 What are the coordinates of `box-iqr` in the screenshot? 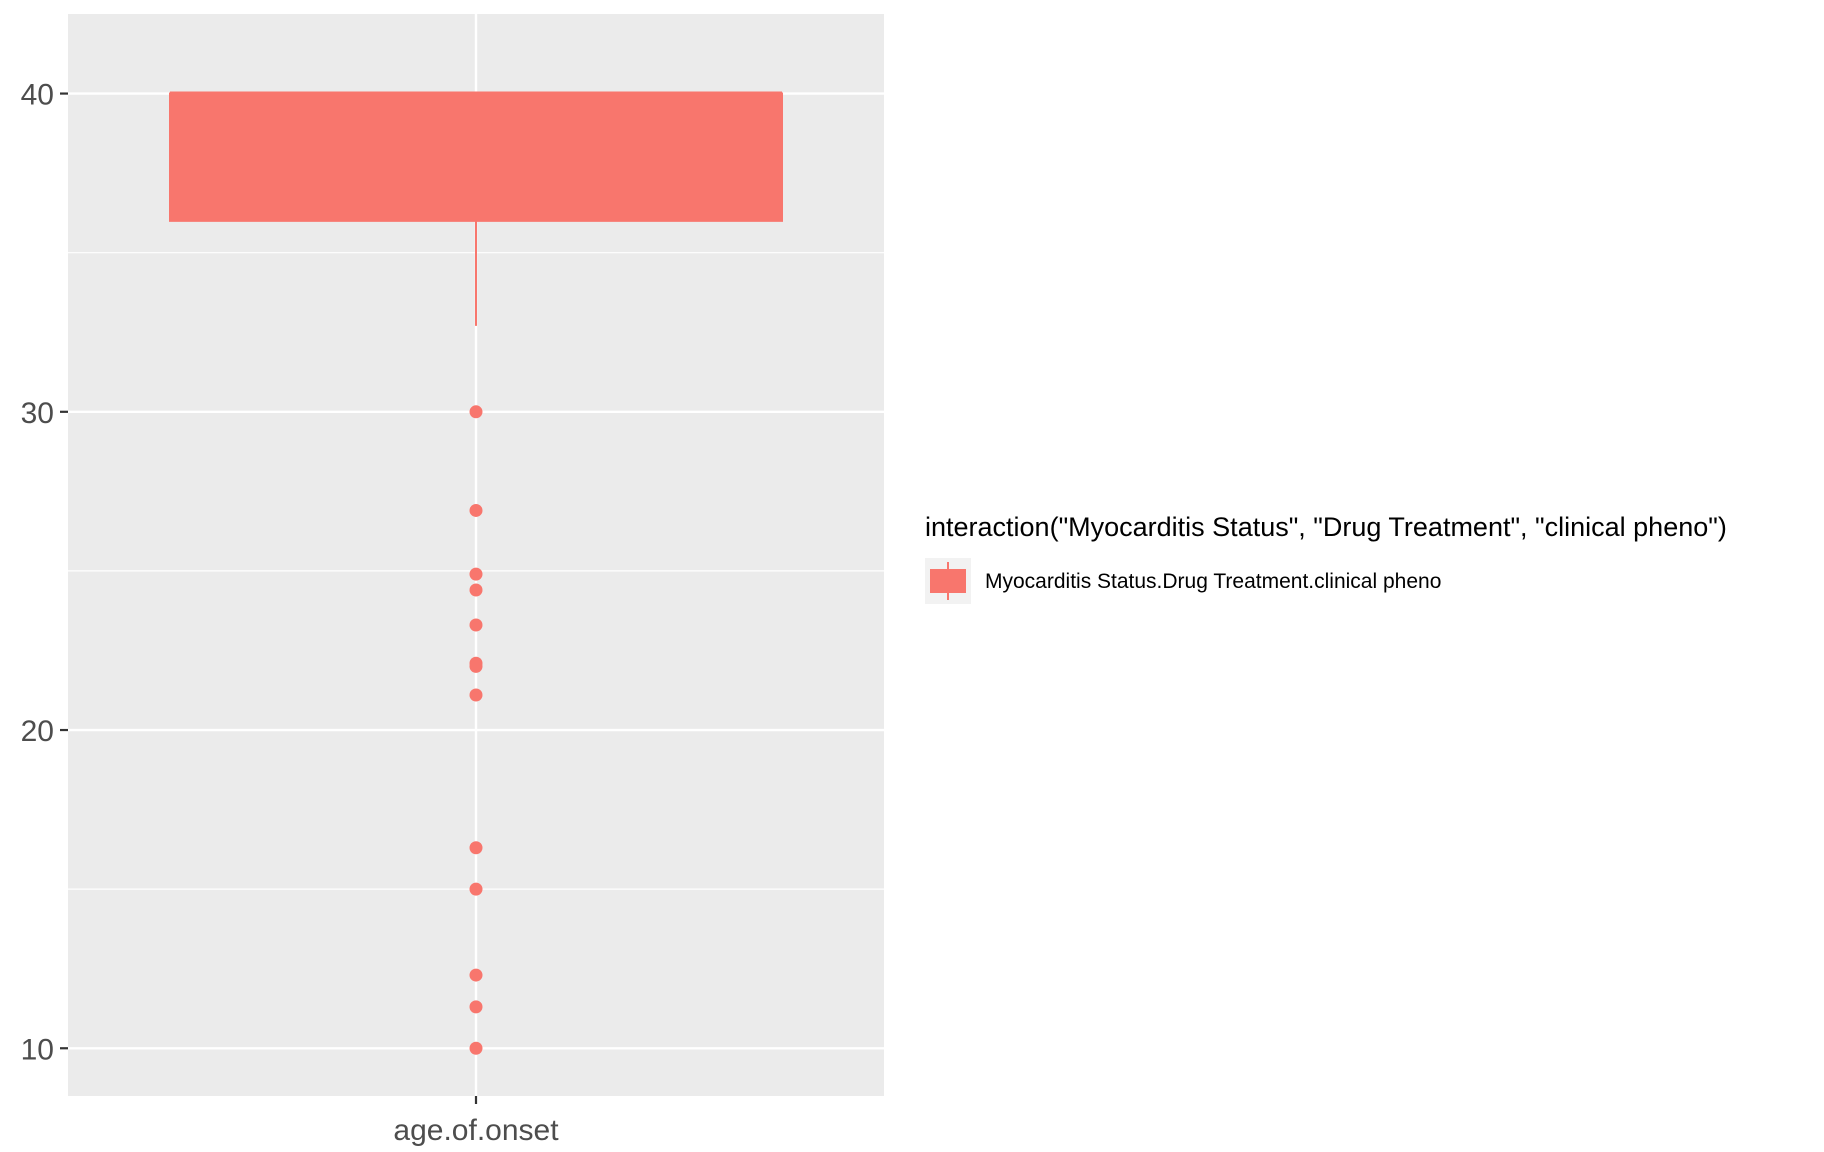 It's located at (476, 157).